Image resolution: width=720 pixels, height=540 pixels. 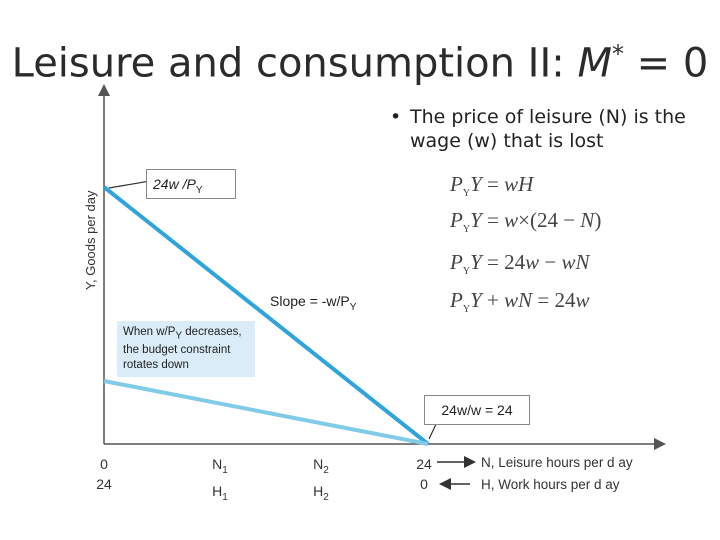 What do you see at coordinates (294, 63) in the screenshot?
I see `title-text: Leisure and consumption II:` at bounding box center [294, 63].